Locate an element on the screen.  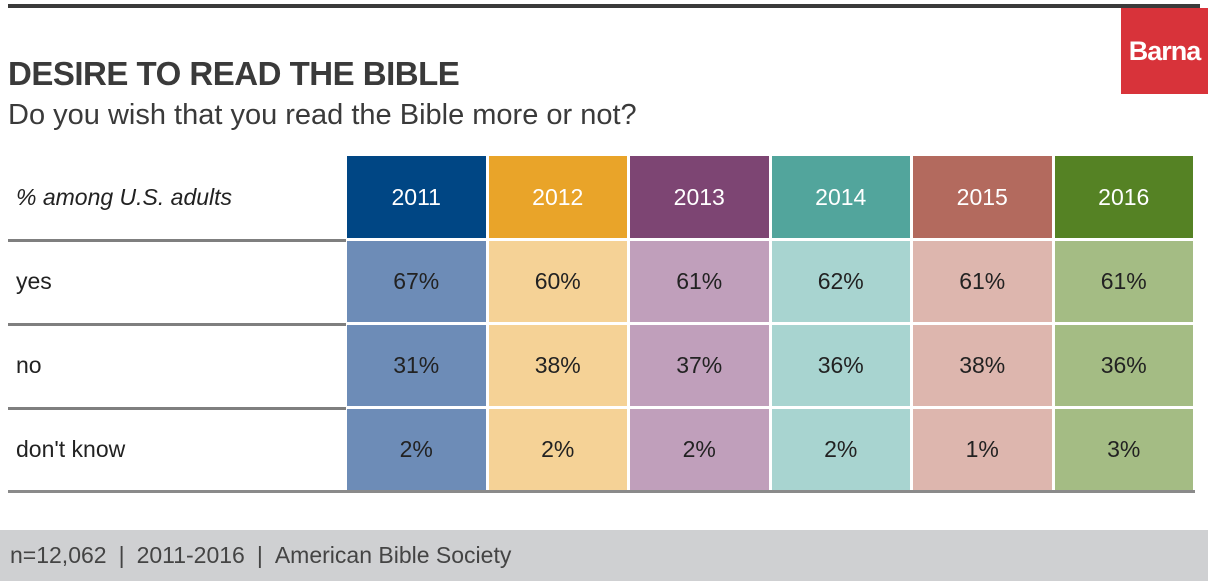
table-cell: 3% is located at coordinates (1123, 449).